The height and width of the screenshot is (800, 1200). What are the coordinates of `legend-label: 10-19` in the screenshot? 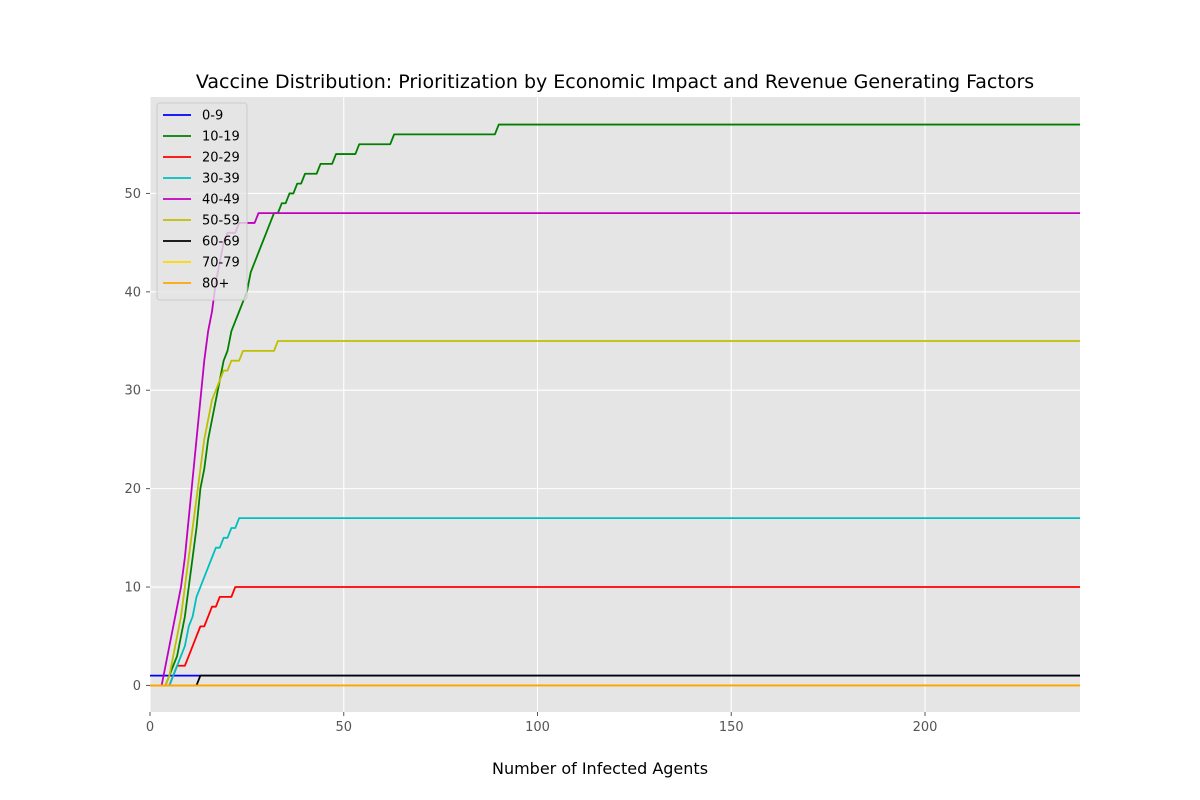 It's located at (221, 137).